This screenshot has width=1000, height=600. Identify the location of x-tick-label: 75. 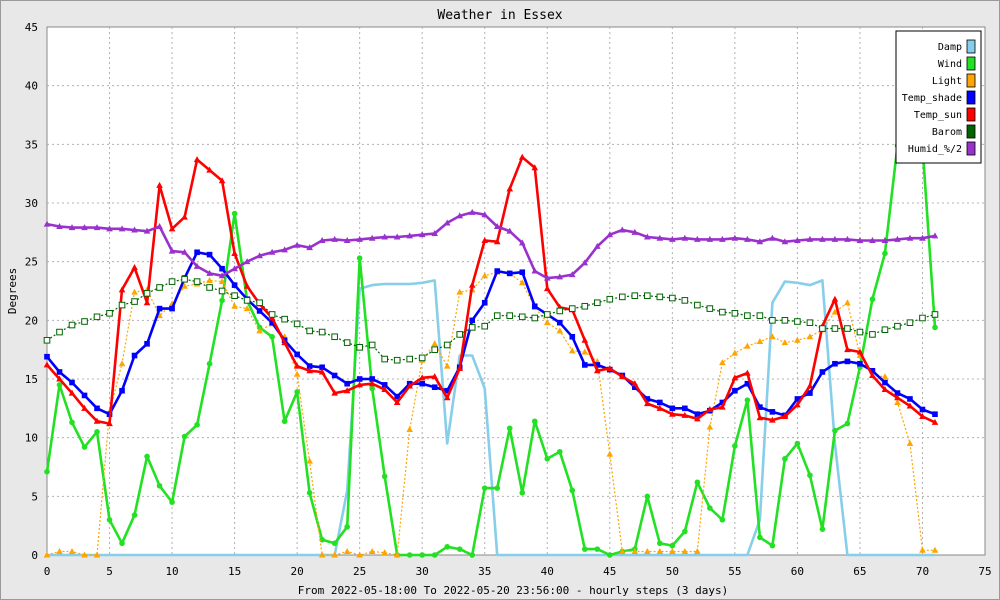
(984, 571).